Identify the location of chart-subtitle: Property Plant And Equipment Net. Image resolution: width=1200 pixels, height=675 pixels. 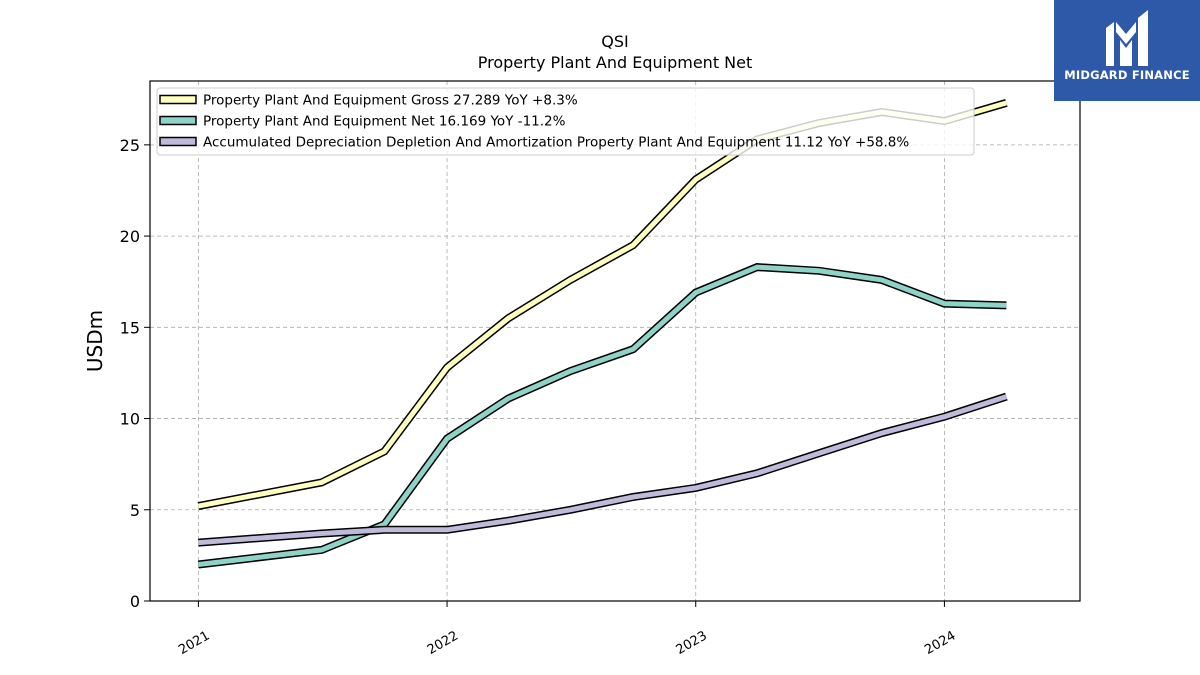
(615, 62).